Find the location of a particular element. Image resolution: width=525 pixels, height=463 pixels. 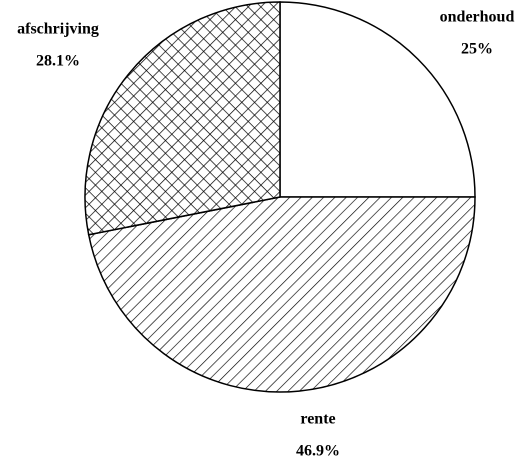

slice-label: rente is located at coordinates (317, 419).